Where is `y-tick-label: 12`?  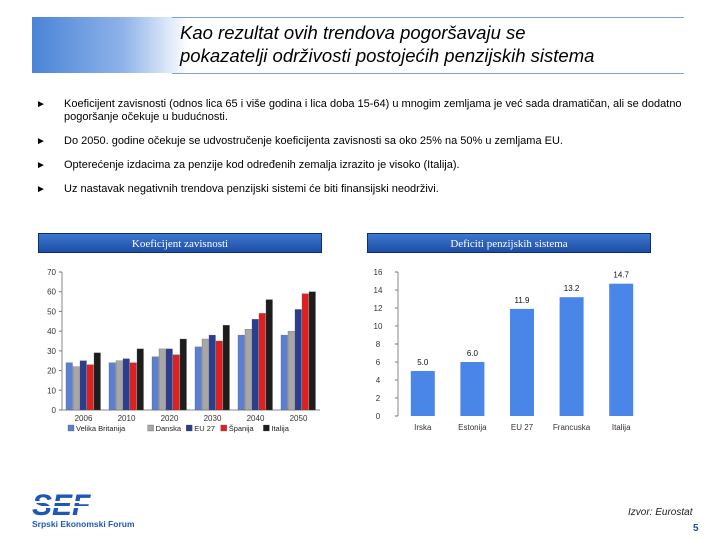
y-tick-label: 12 is located at coordinates (378, 308).